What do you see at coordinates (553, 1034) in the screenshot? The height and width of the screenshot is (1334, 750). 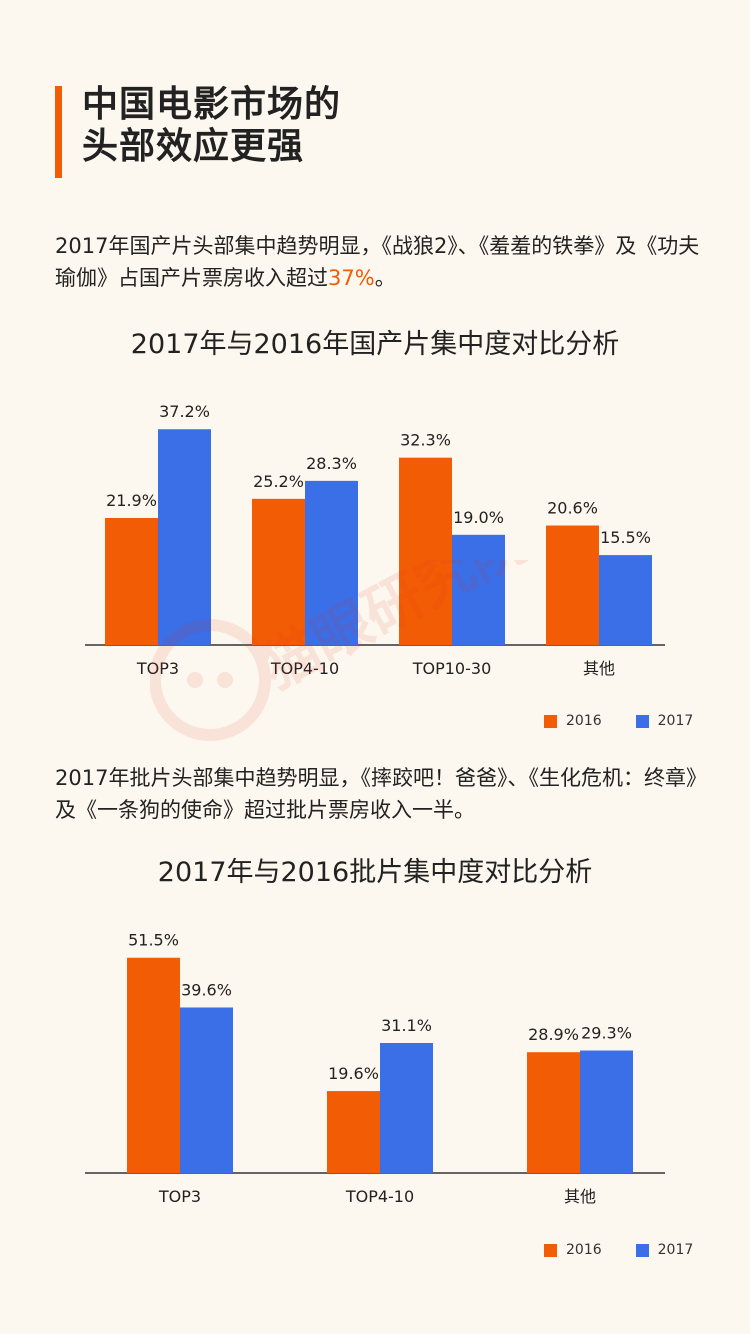 I see `data-label-2016-2: 28.9%` at bounding box center [553, 1034].